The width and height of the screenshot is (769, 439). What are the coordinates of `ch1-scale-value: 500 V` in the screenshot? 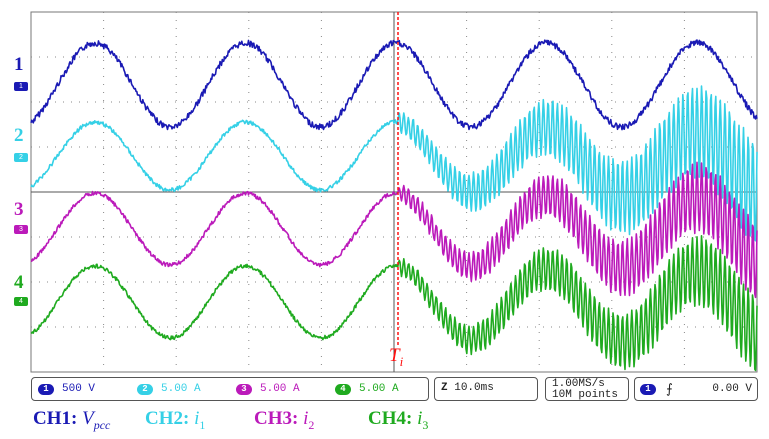 It's located at (79, 389).